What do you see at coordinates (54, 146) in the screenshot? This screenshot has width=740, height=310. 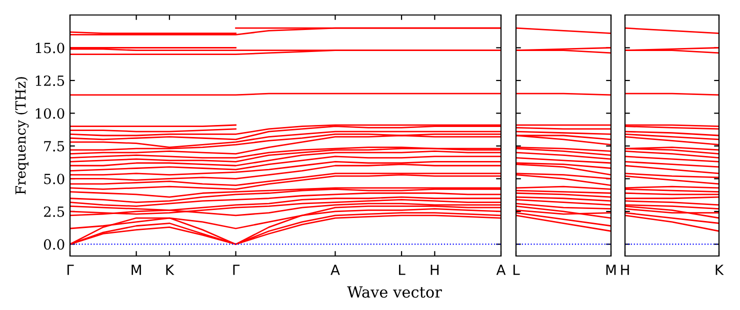 I see `y-tick-label: 7.5` at bounding box center [54, 146].